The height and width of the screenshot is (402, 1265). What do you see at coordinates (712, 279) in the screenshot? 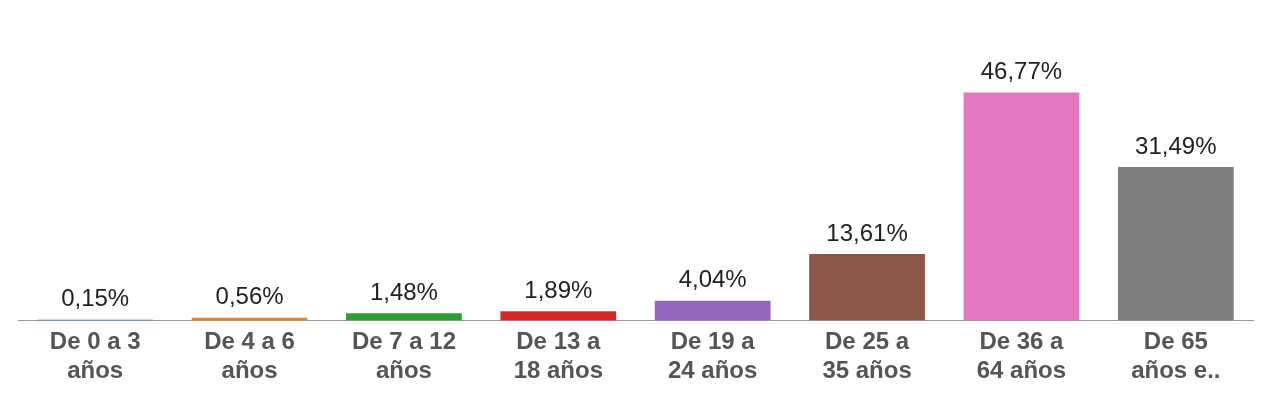
I see `data-label: 4,04%` at bounding box center [712, 279].